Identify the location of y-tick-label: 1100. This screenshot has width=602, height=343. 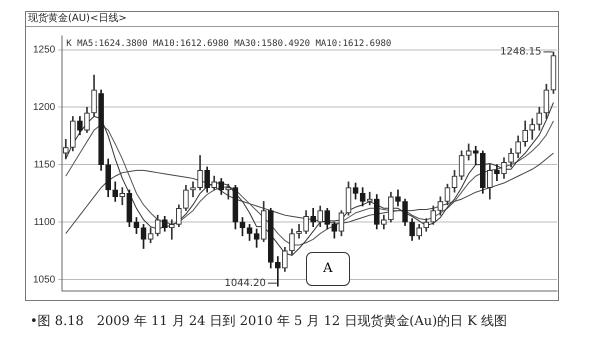
(45, 222).